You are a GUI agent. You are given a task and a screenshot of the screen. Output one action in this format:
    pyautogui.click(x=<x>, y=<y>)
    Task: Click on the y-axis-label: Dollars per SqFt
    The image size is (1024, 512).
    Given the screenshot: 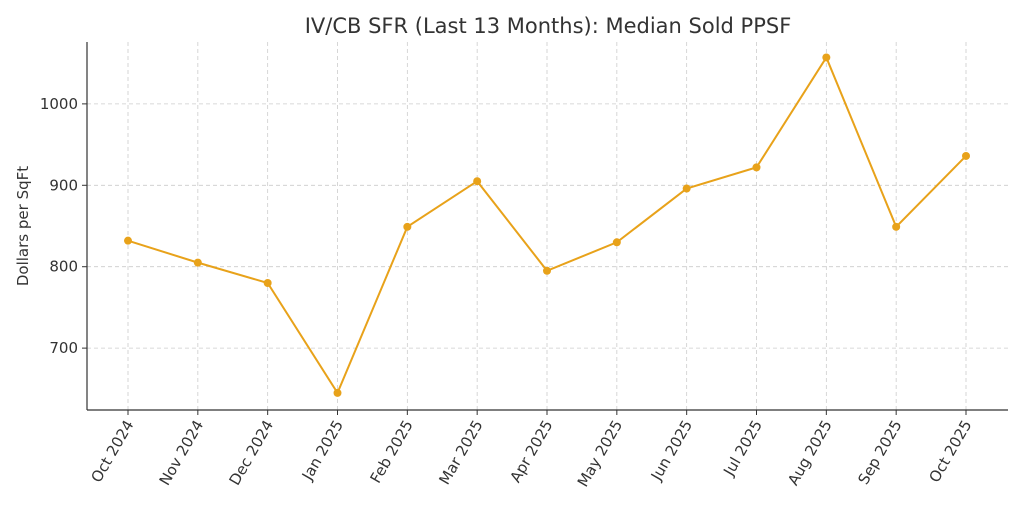 What is the action you would take?
    pyautogui.click(x=23, y=226)
    